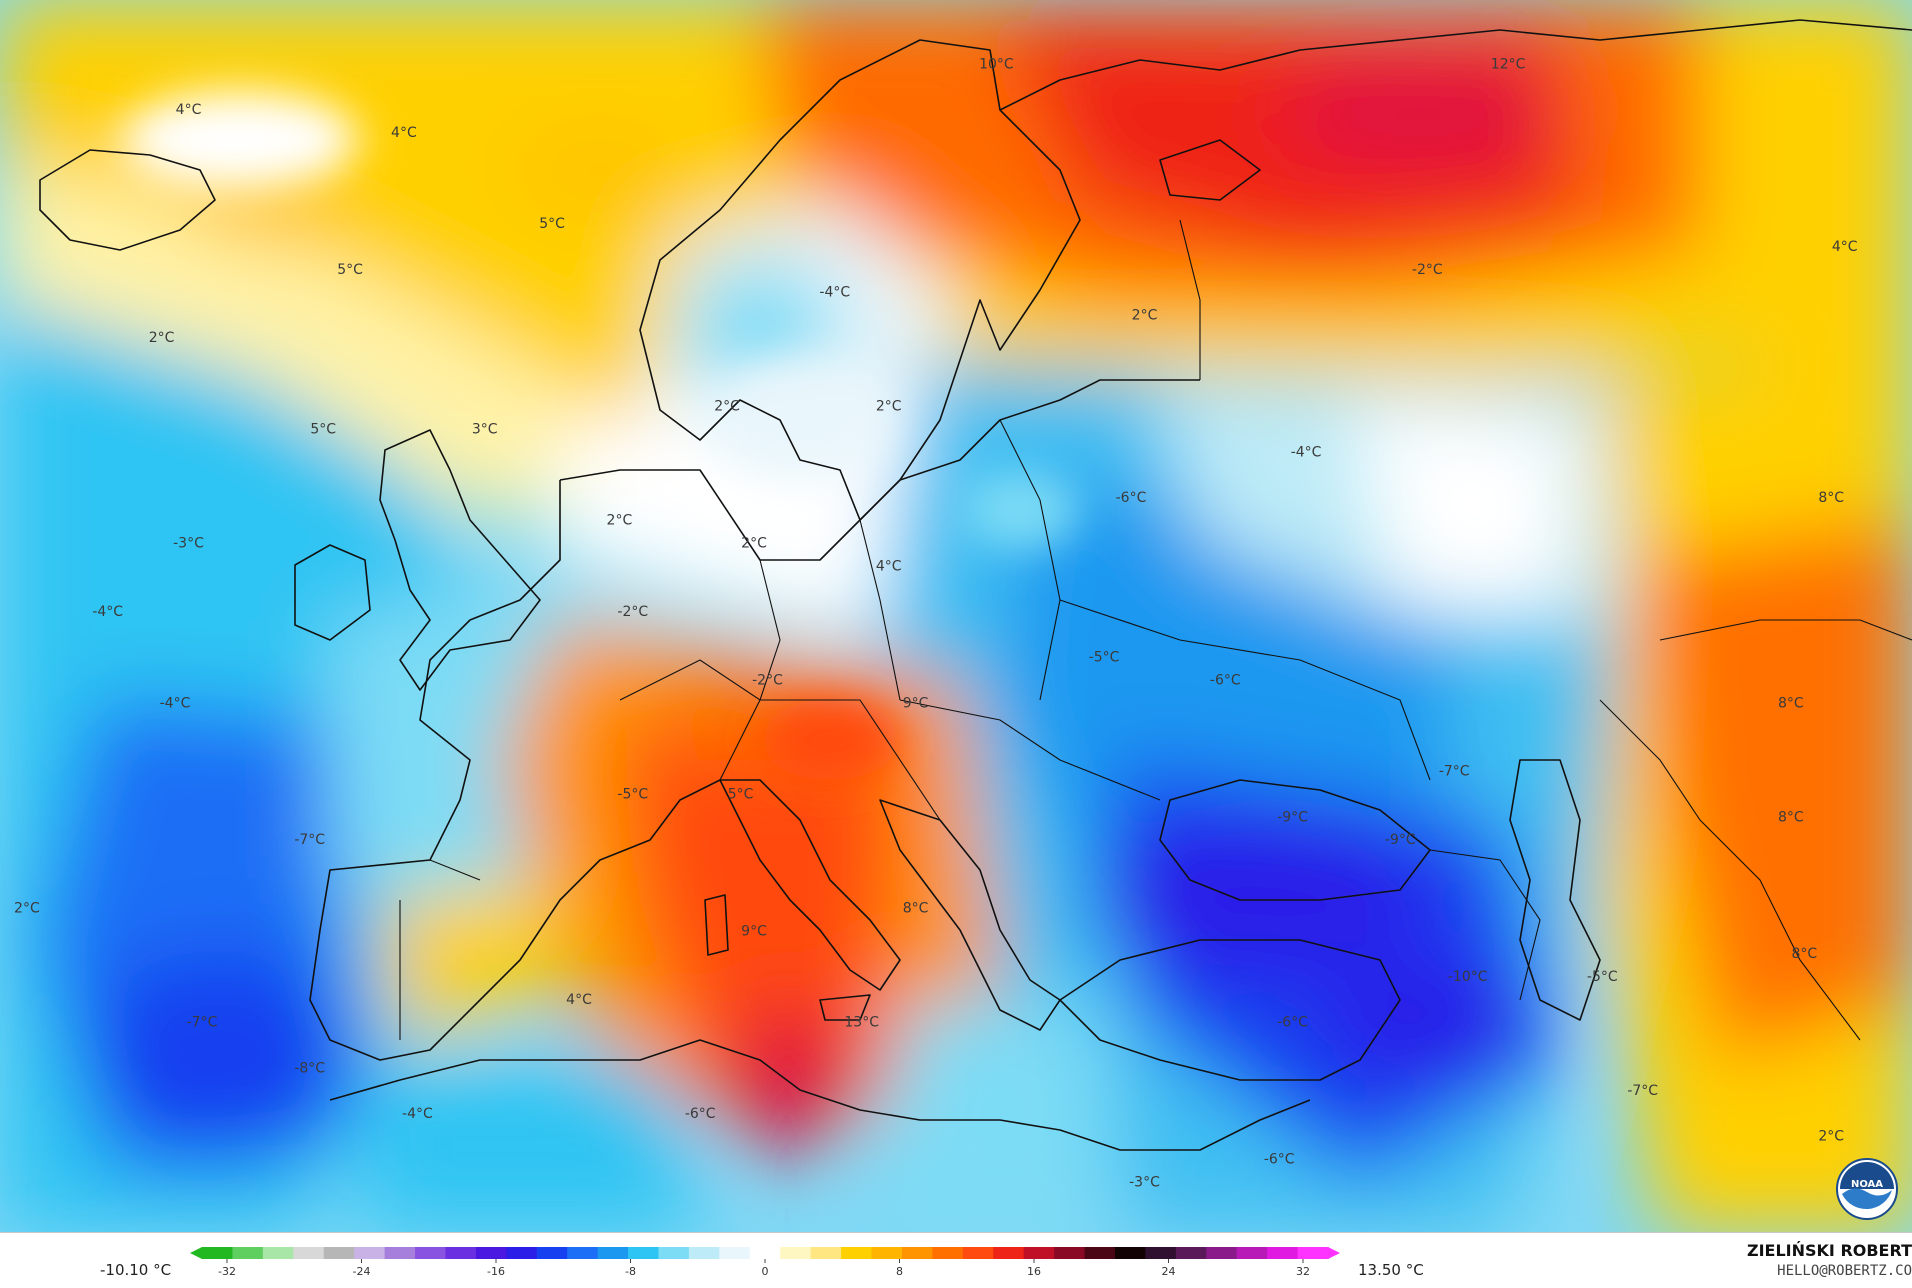 The image size is (1912, 1288). Describe the element at coordinates (765, 1271) in the screenshot. I see `color-scale-tick-label: 0` at that location.